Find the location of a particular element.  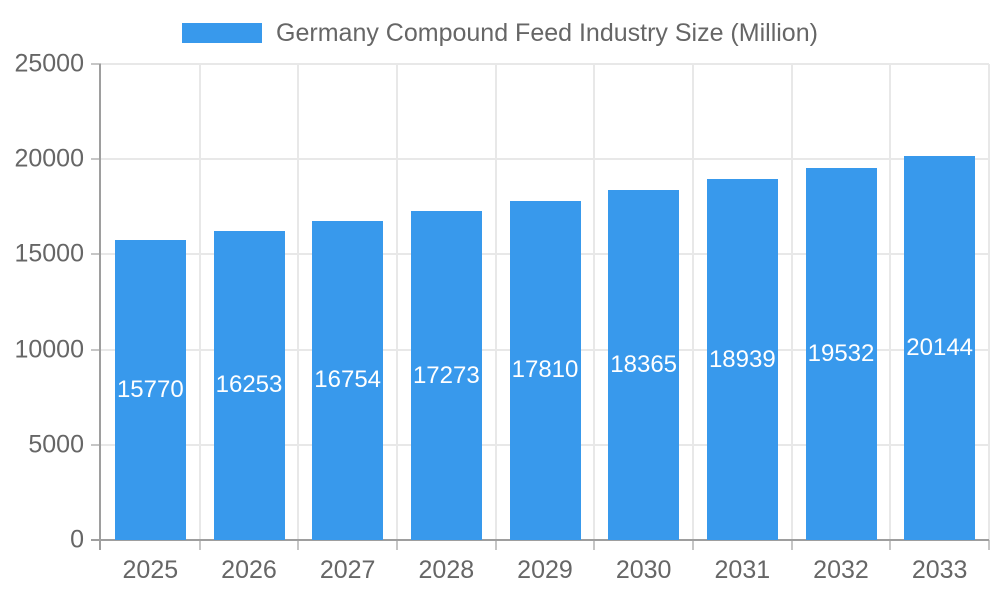

bar: 19532 is located at coordinates (841, 354).